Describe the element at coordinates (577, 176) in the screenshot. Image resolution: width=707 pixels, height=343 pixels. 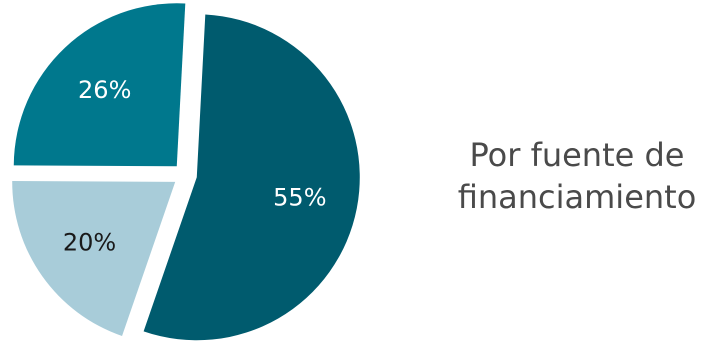
I see `chart-caption: Por fuente de financiamiento` at that location.